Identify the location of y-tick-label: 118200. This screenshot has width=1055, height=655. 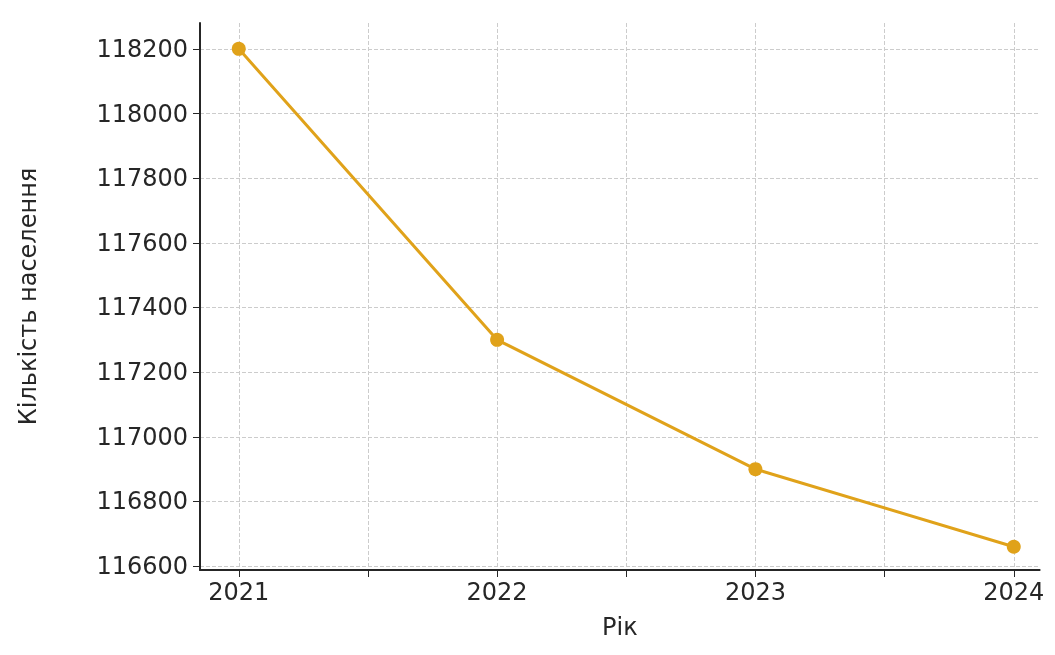
(142, 48).